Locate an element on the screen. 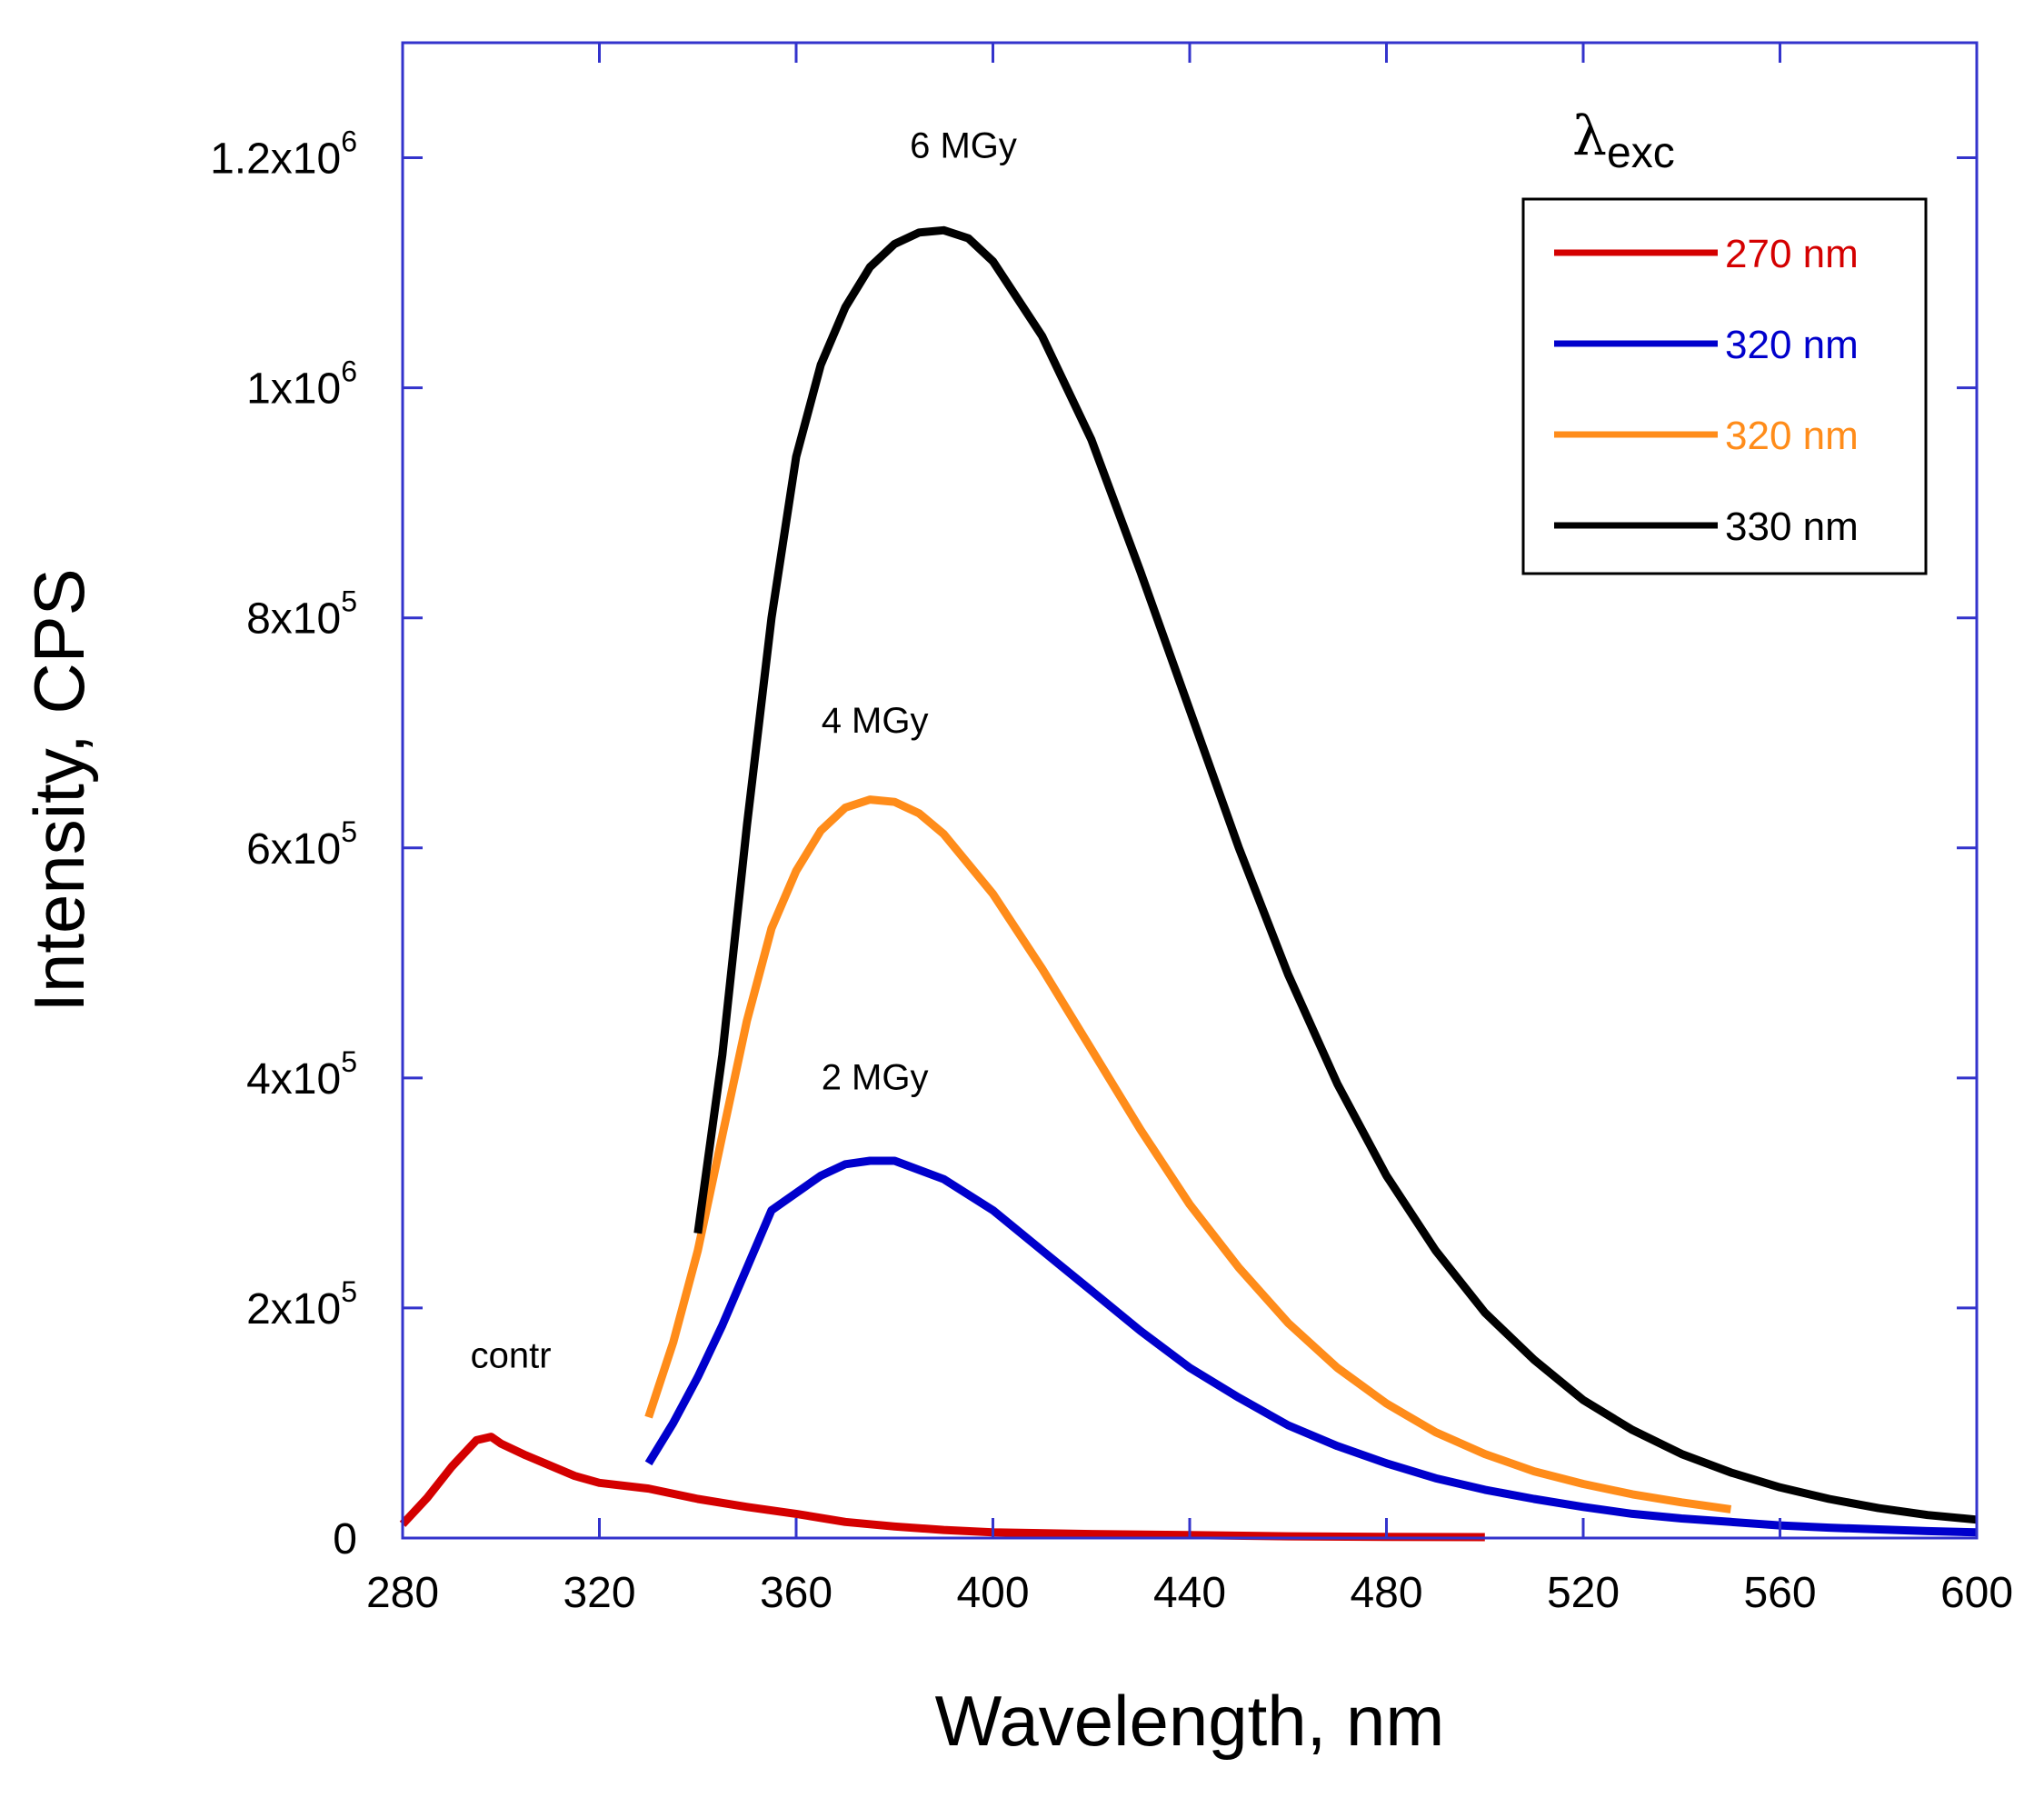  y-tick-label: 2x10⁵ is located at coordinates (301, 1304).